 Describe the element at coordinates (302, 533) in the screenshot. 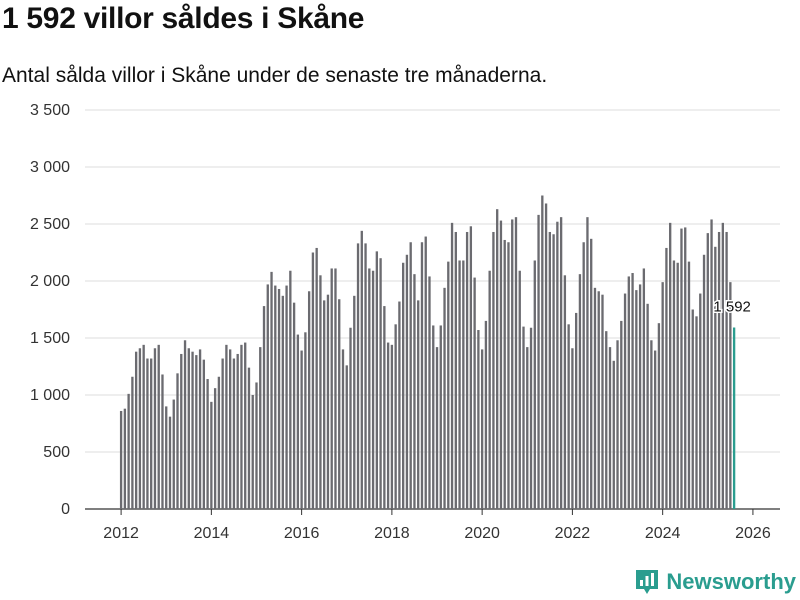

I see `x-tick-label: 2016` at that location.